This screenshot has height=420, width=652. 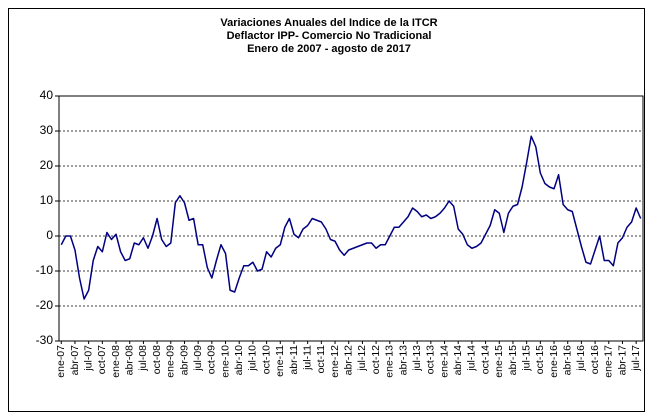 What do you see at coordinates (540, 359) in the screenshot?
I see `x-tick-label: oct-15` at bounding box center [540, 359].